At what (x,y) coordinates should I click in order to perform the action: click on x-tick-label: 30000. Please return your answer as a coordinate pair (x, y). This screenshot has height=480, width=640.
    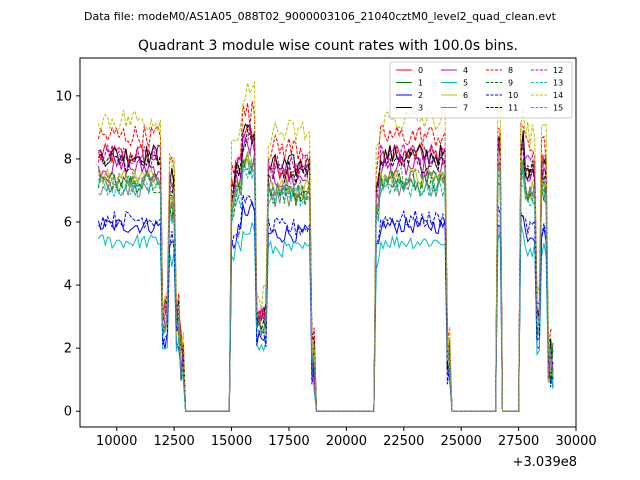
    Looking at the image, I should click on (575, 441).